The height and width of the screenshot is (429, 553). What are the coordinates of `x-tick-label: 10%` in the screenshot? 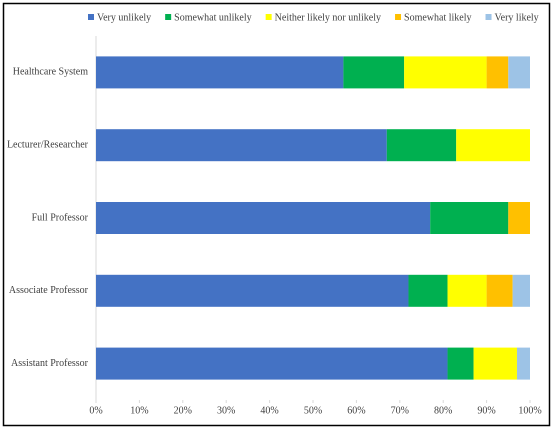 It's located at (139, 410).